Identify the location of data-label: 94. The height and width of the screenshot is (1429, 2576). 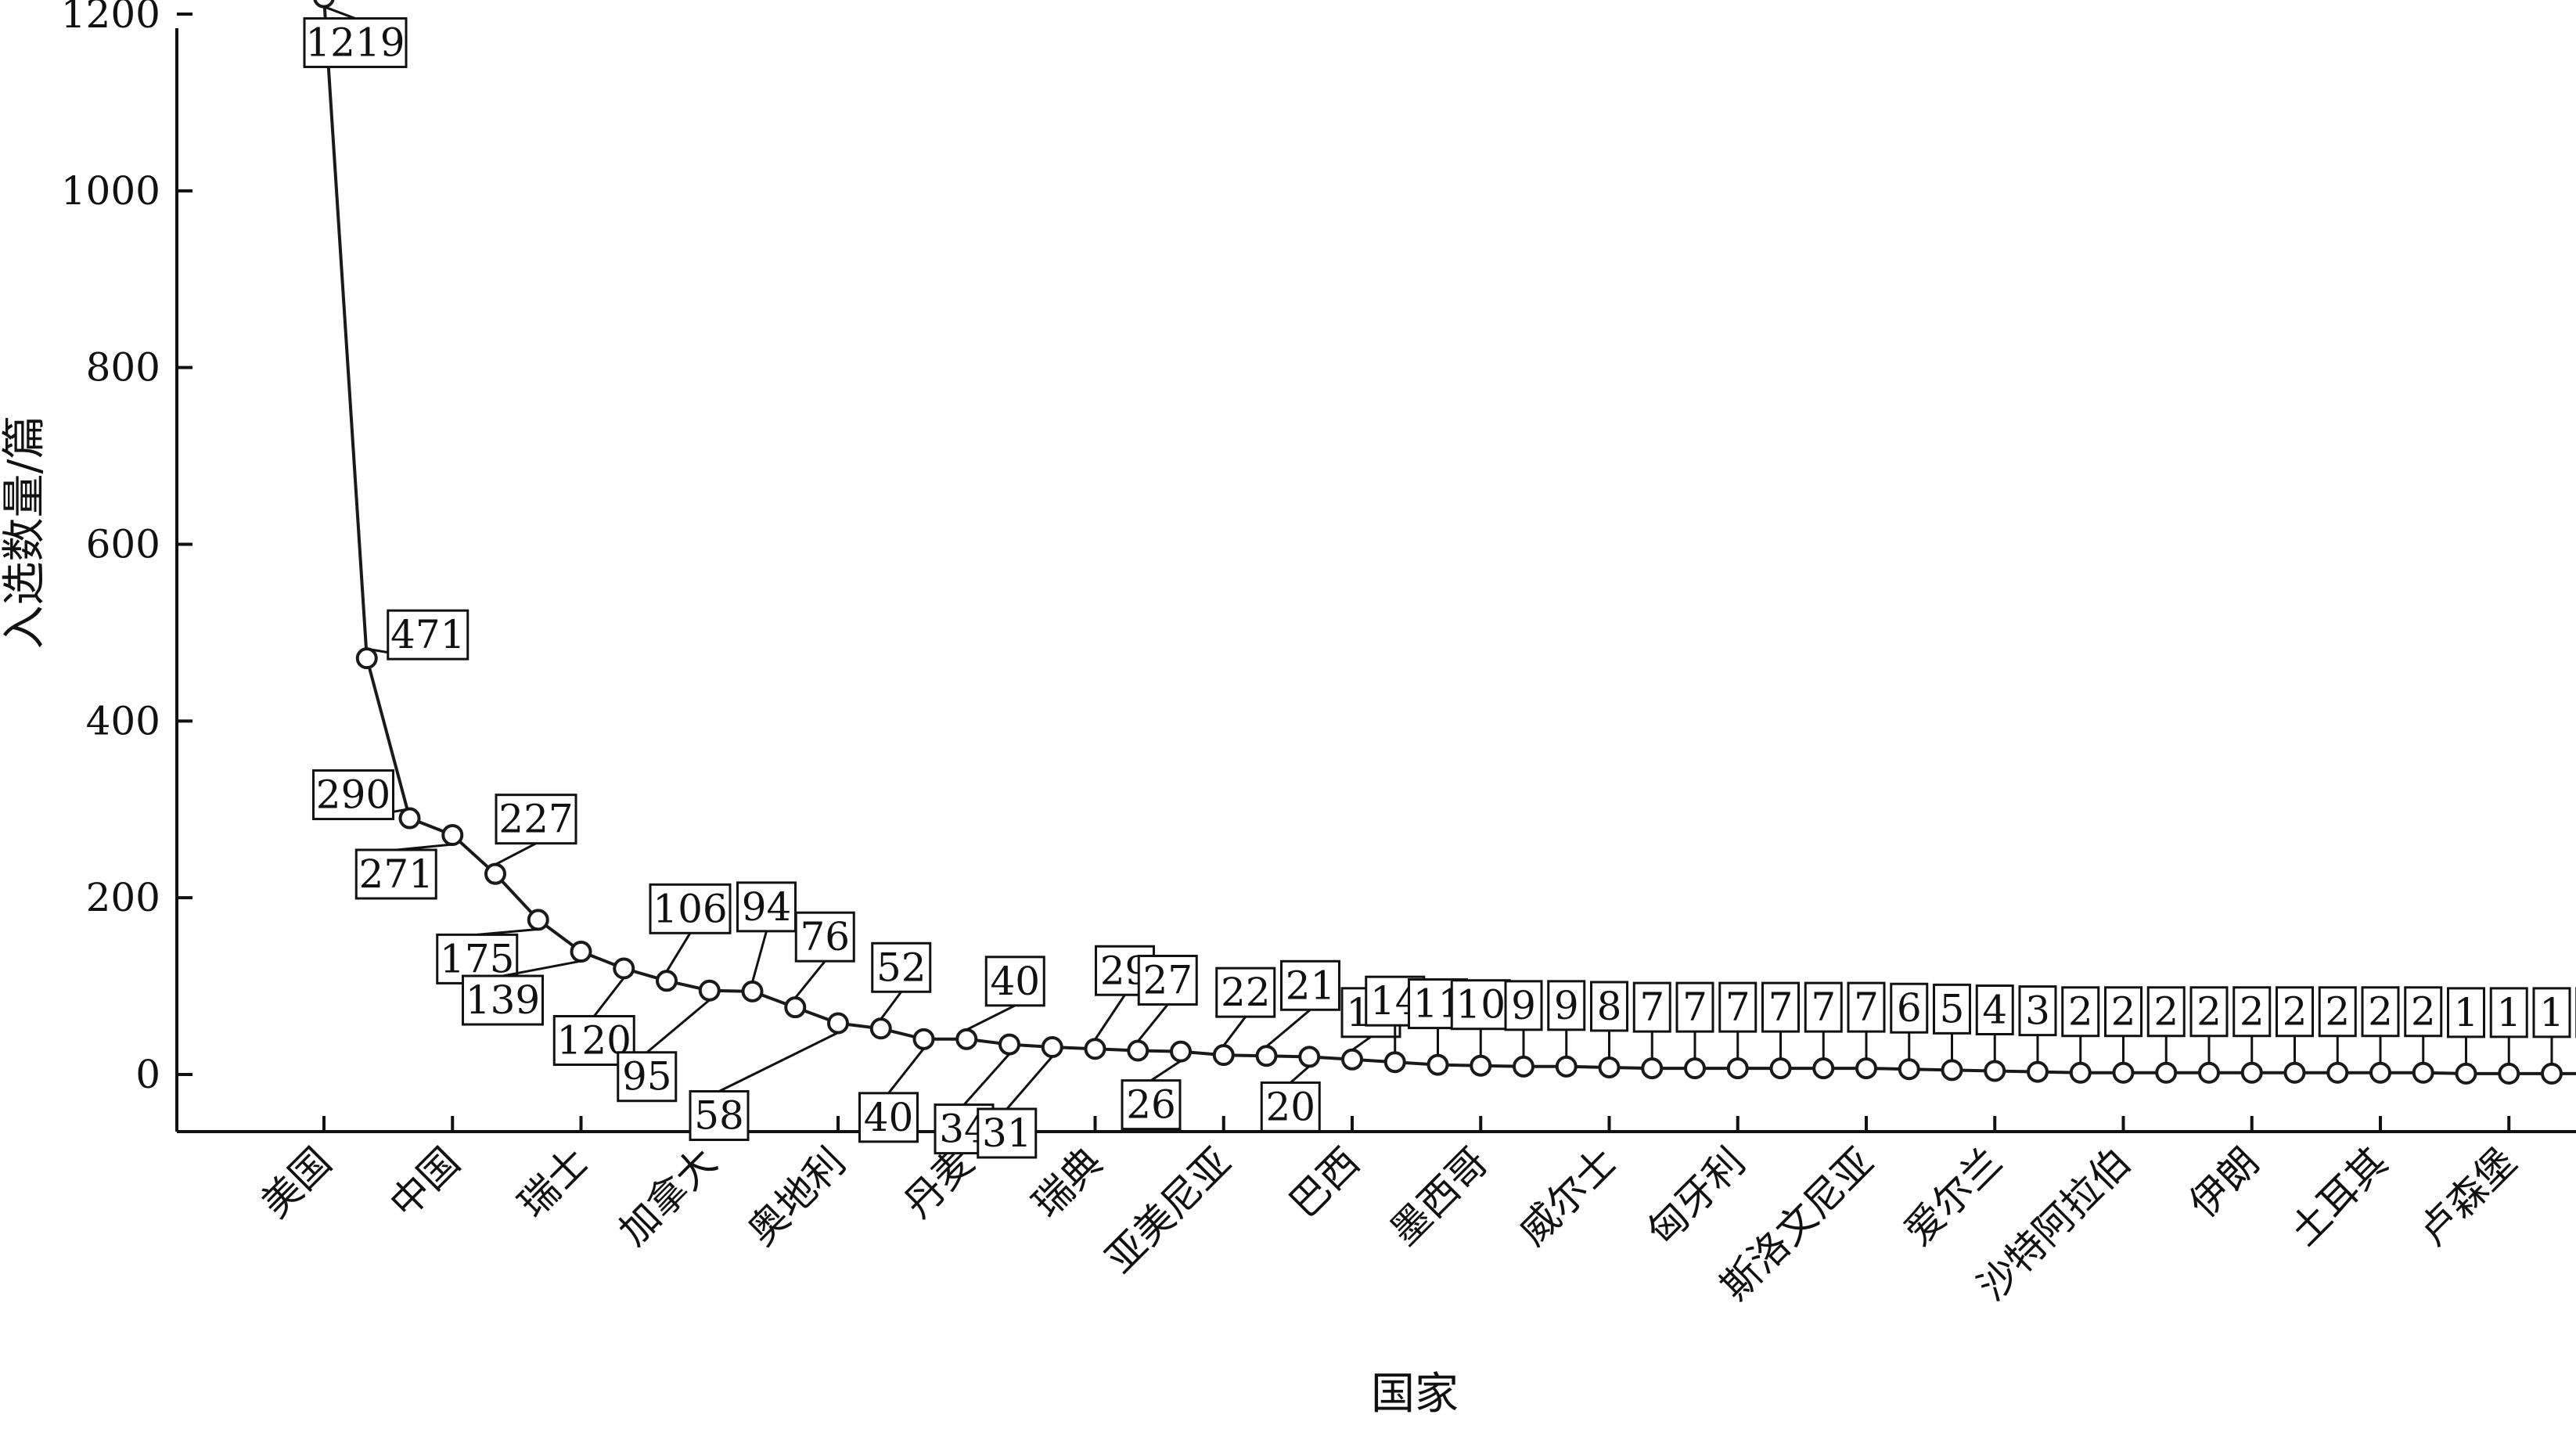
(766, 932).